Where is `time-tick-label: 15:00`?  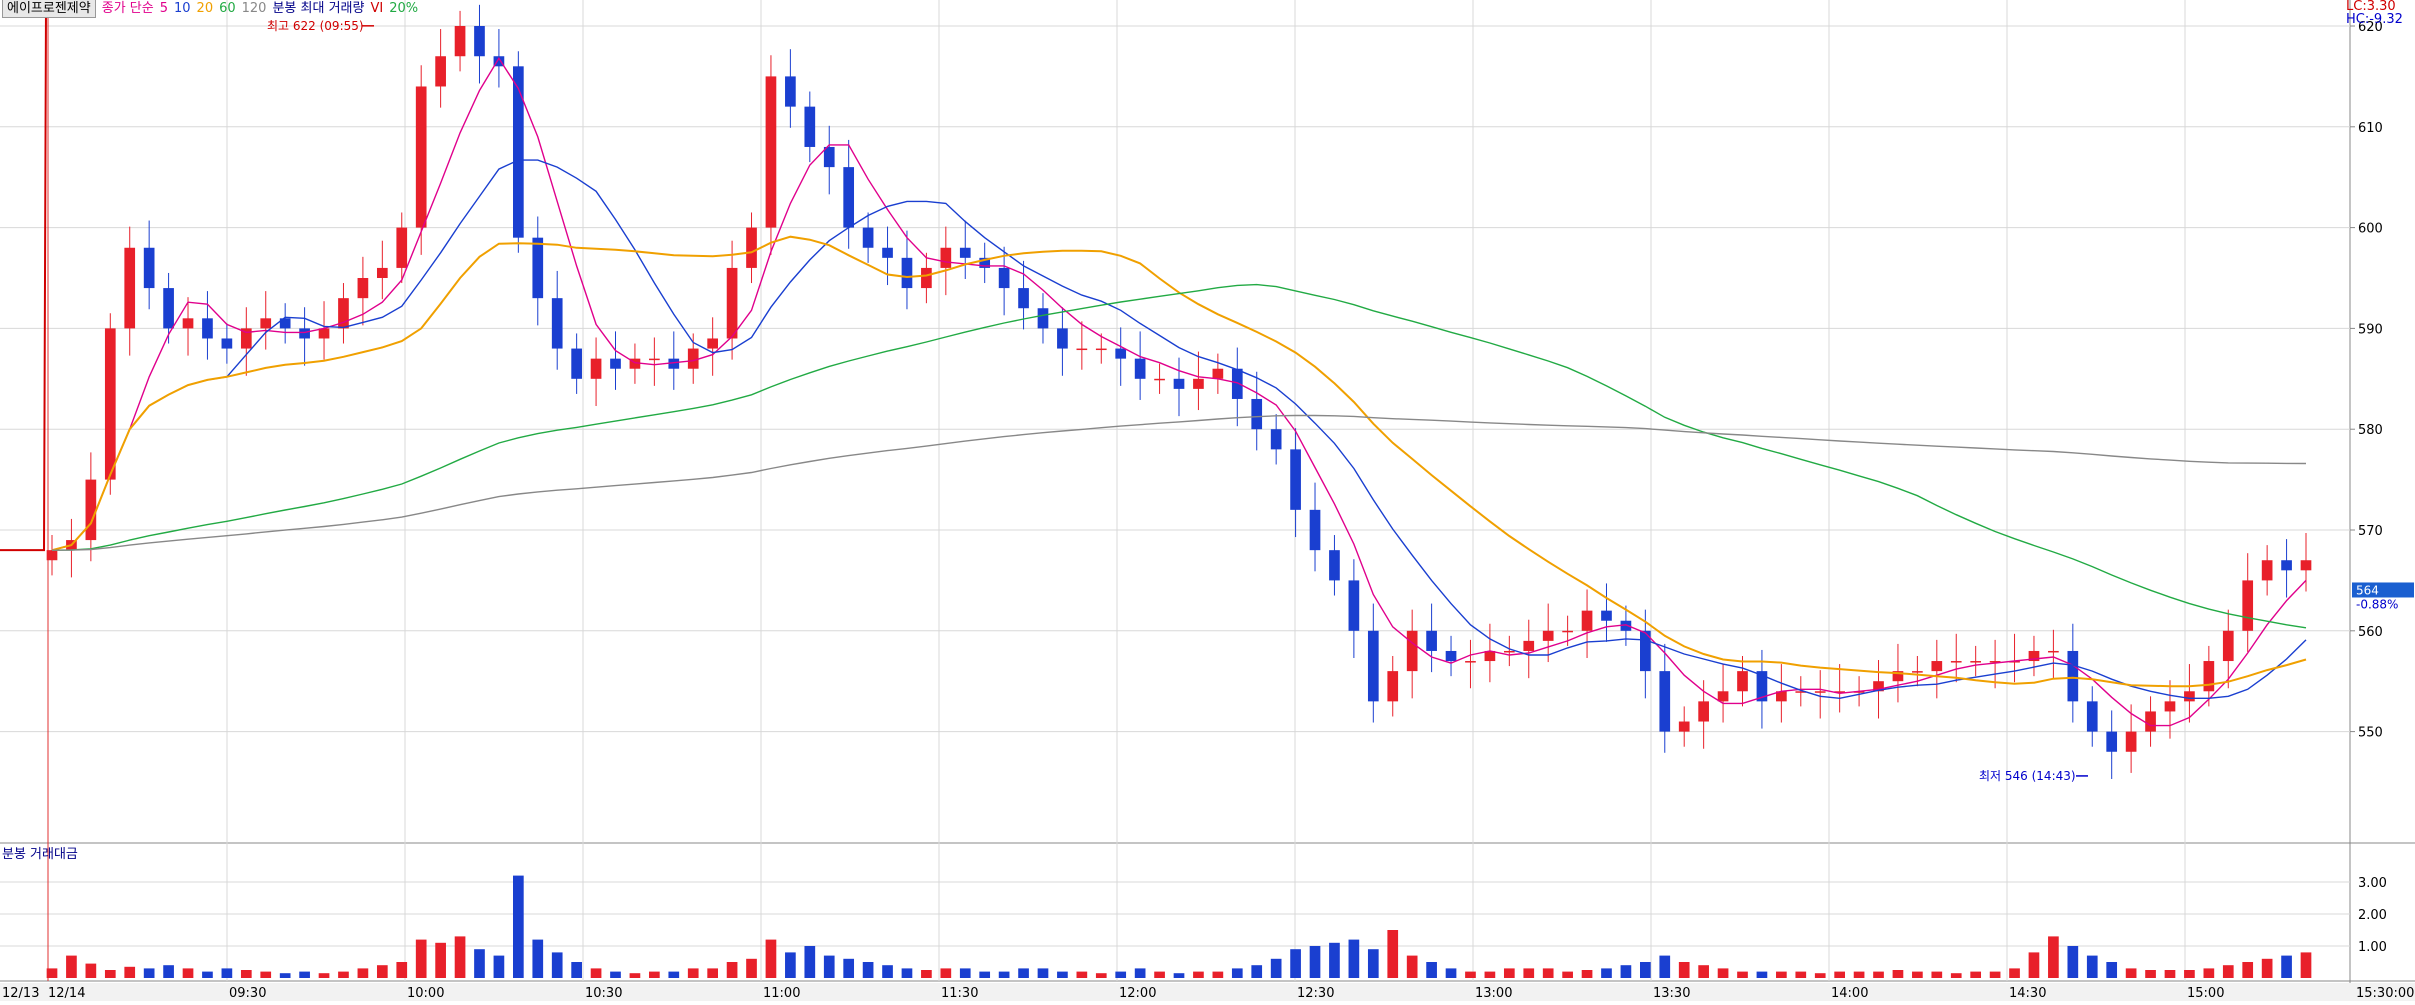 time-tick-label: 15:00 is located at coordinates (2205, 993).